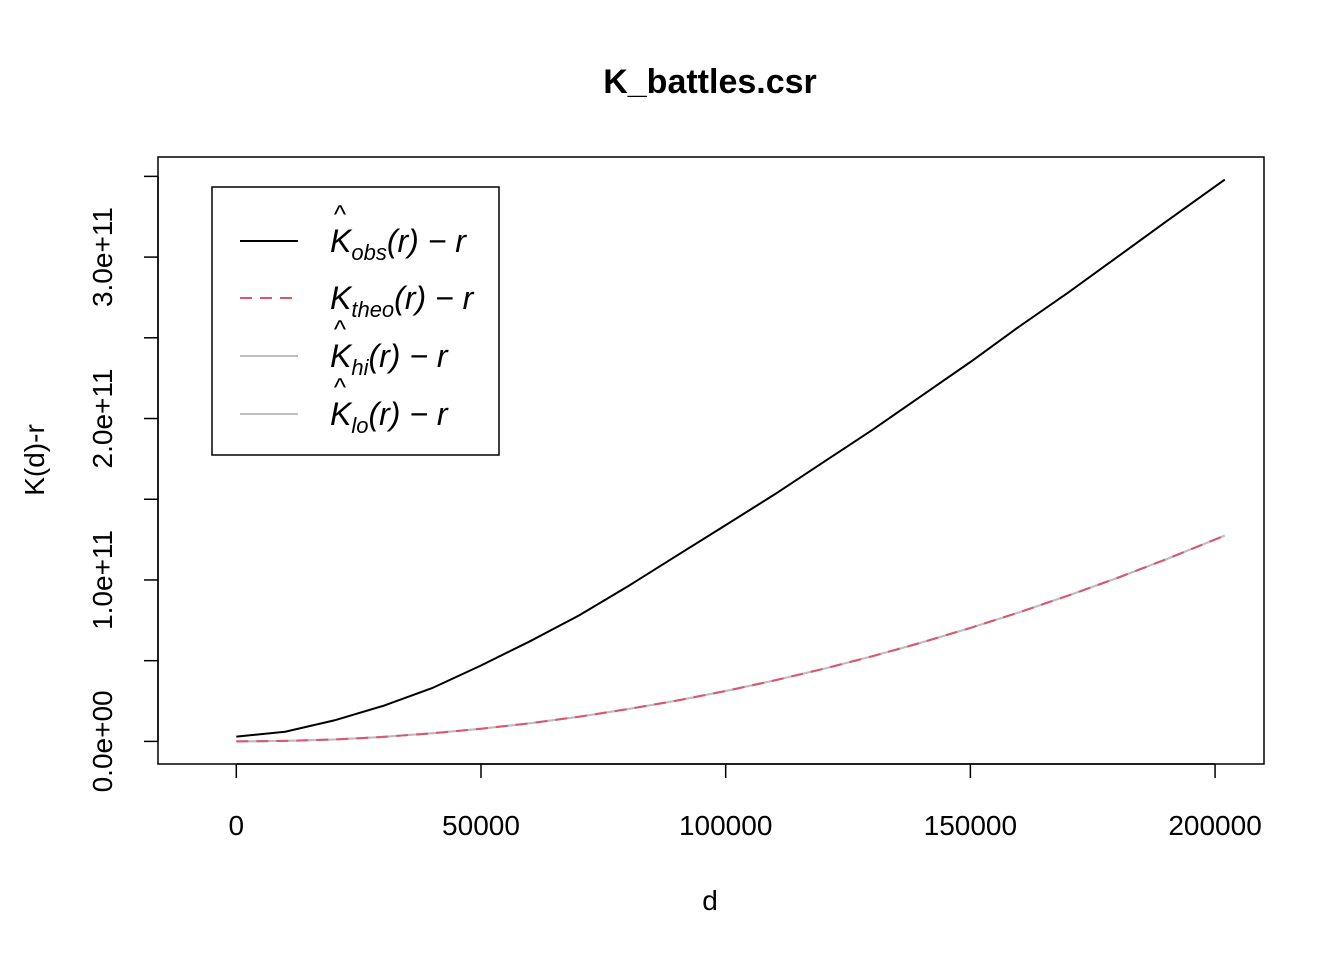 This screenshot has width=1344, height=960. What do you see at coordinates (340, 214) in the screenshot?
I see `legend-hat-obs: ^` at bounding box center [340, 214].